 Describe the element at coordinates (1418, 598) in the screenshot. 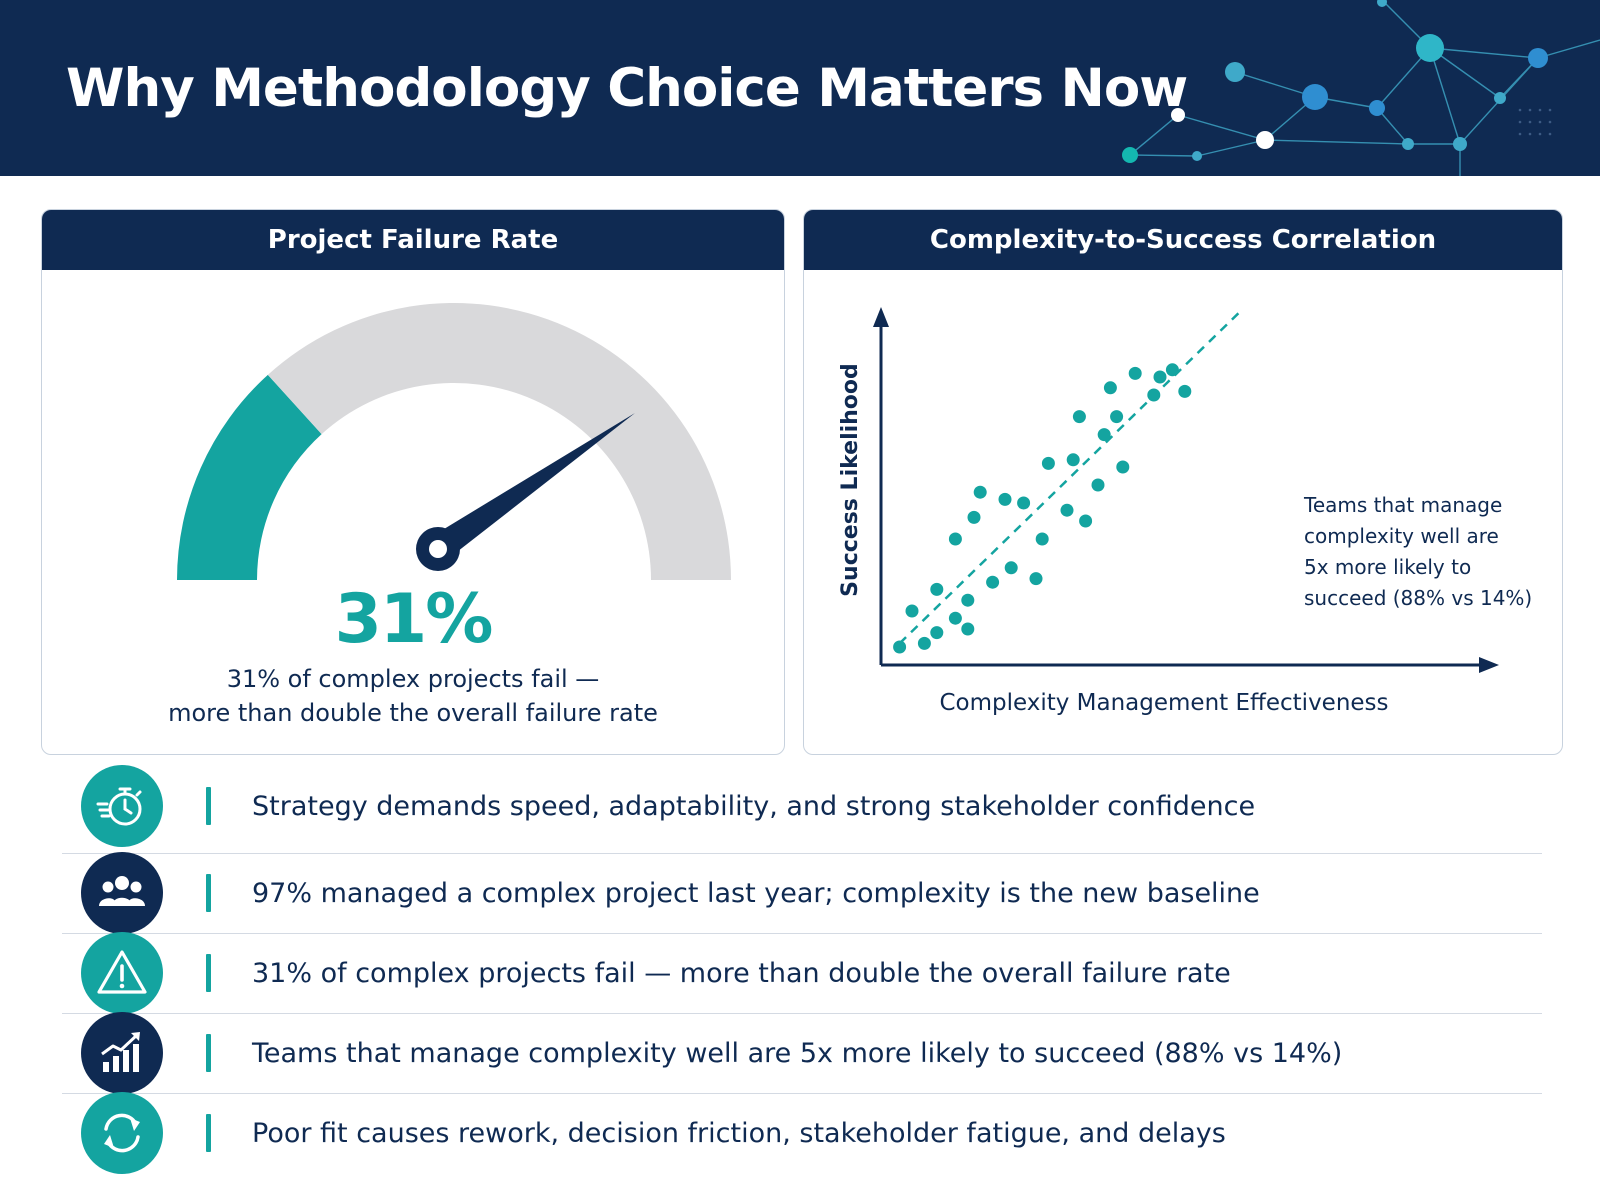

I see `annotation-line: succeed (88% vs 14%)` at that location.